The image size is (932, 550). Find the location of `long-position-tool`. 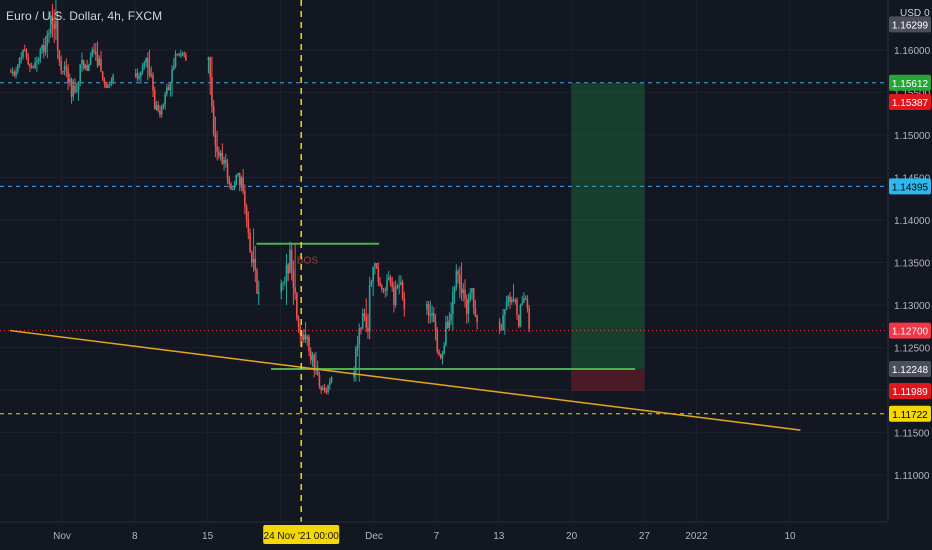

long-position-tool is located at coordinates (608, 237).